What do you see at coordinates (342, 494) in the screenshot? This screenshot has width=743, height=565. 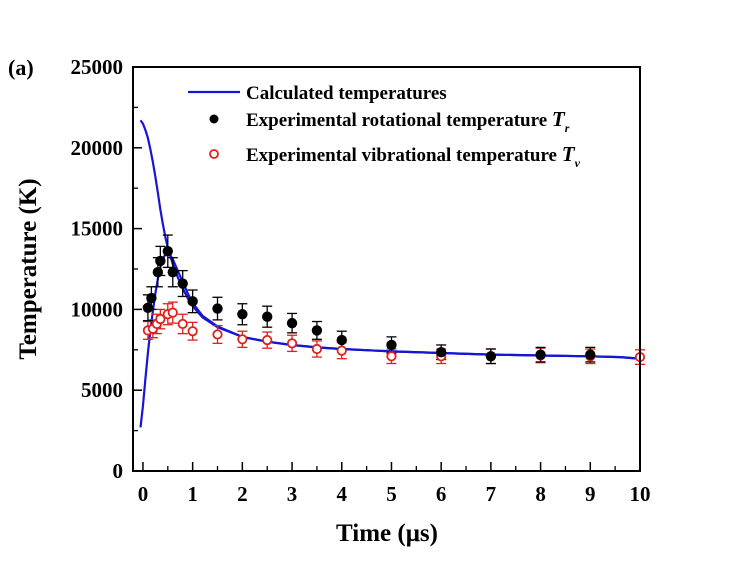 I see `x-tick-label: 4` at bounding box center [342, 494].